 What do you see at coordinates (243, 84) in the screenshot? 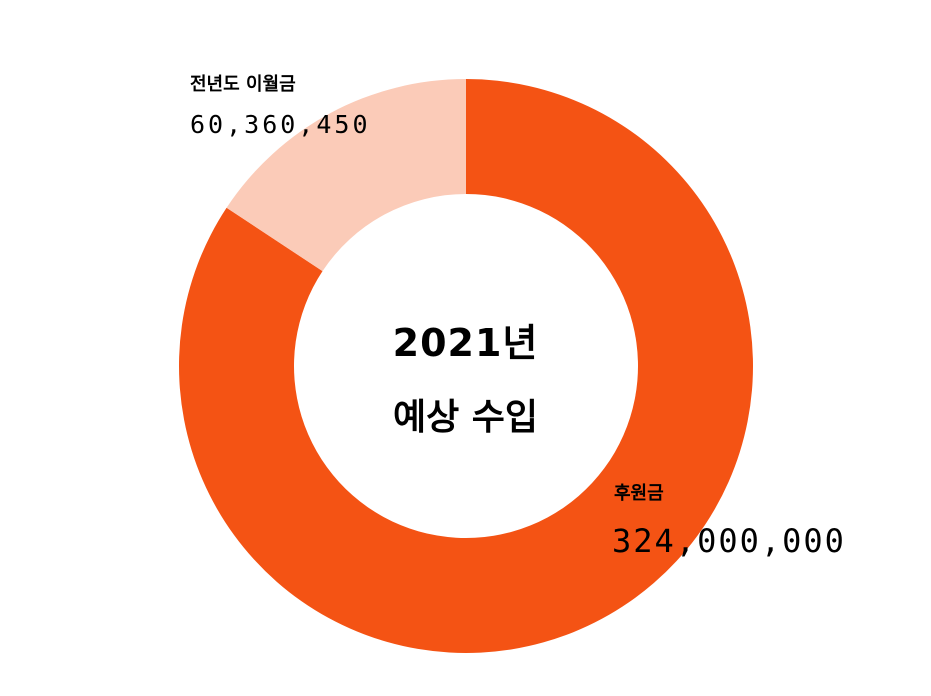
I see `slice-label-carryover: 전년도 이월금` at bounding box center [243, 84].